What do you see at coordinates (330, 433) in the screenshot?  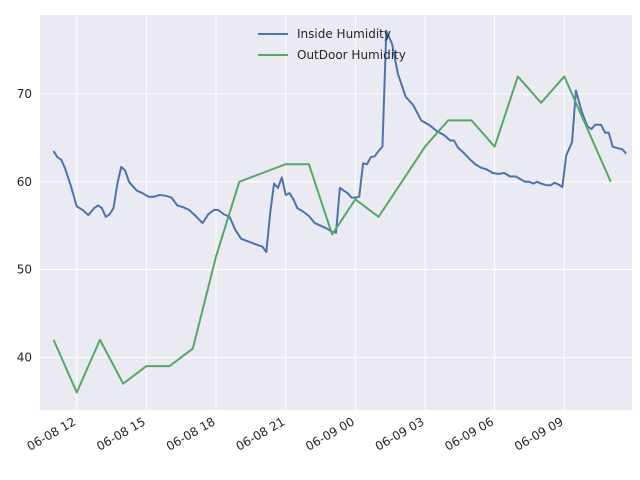 I see `x-tick-label: 06-09 00` at bounding box center [330, 433].